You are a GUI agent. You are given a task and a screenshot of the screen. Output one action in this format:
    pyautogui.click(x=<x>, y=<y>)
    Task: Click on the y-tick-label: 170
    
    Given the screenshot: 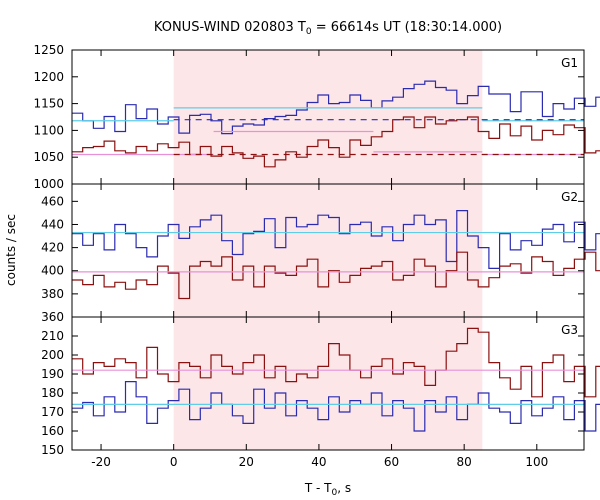 What is the action you would take?
    pyautogui.click(x=52, y=412)
    